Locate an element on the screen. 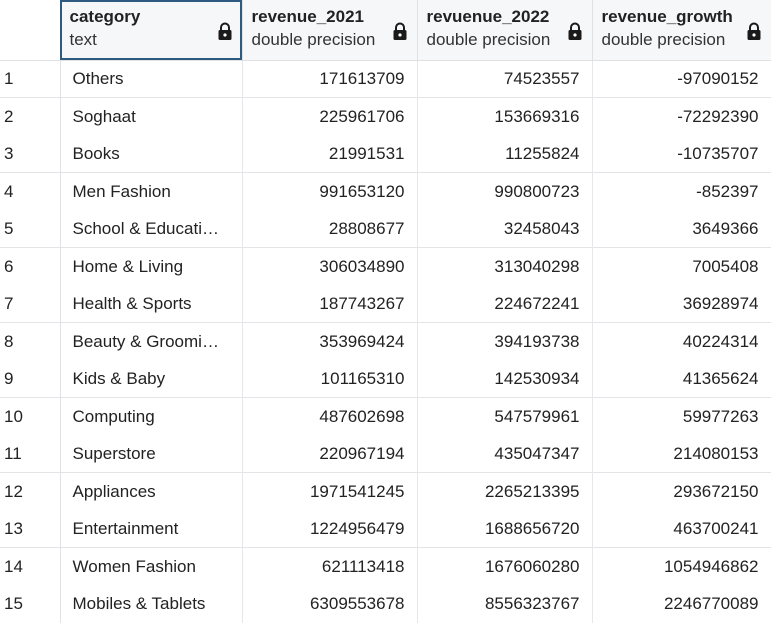 Image resolution: width=771 pixels, height=623 pixels. cell-category: Soghaat is located at coordinates (151, 116).